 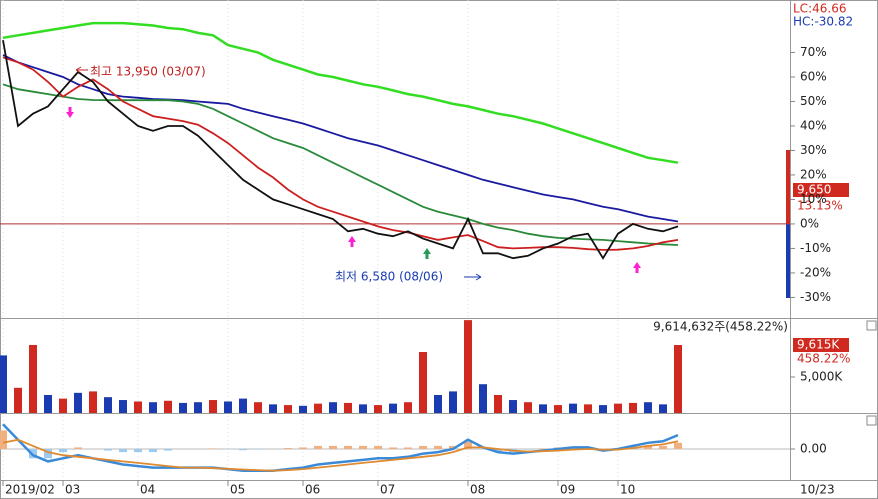 I want to click on x-tick-label: 04, so click(x=147, y=490).